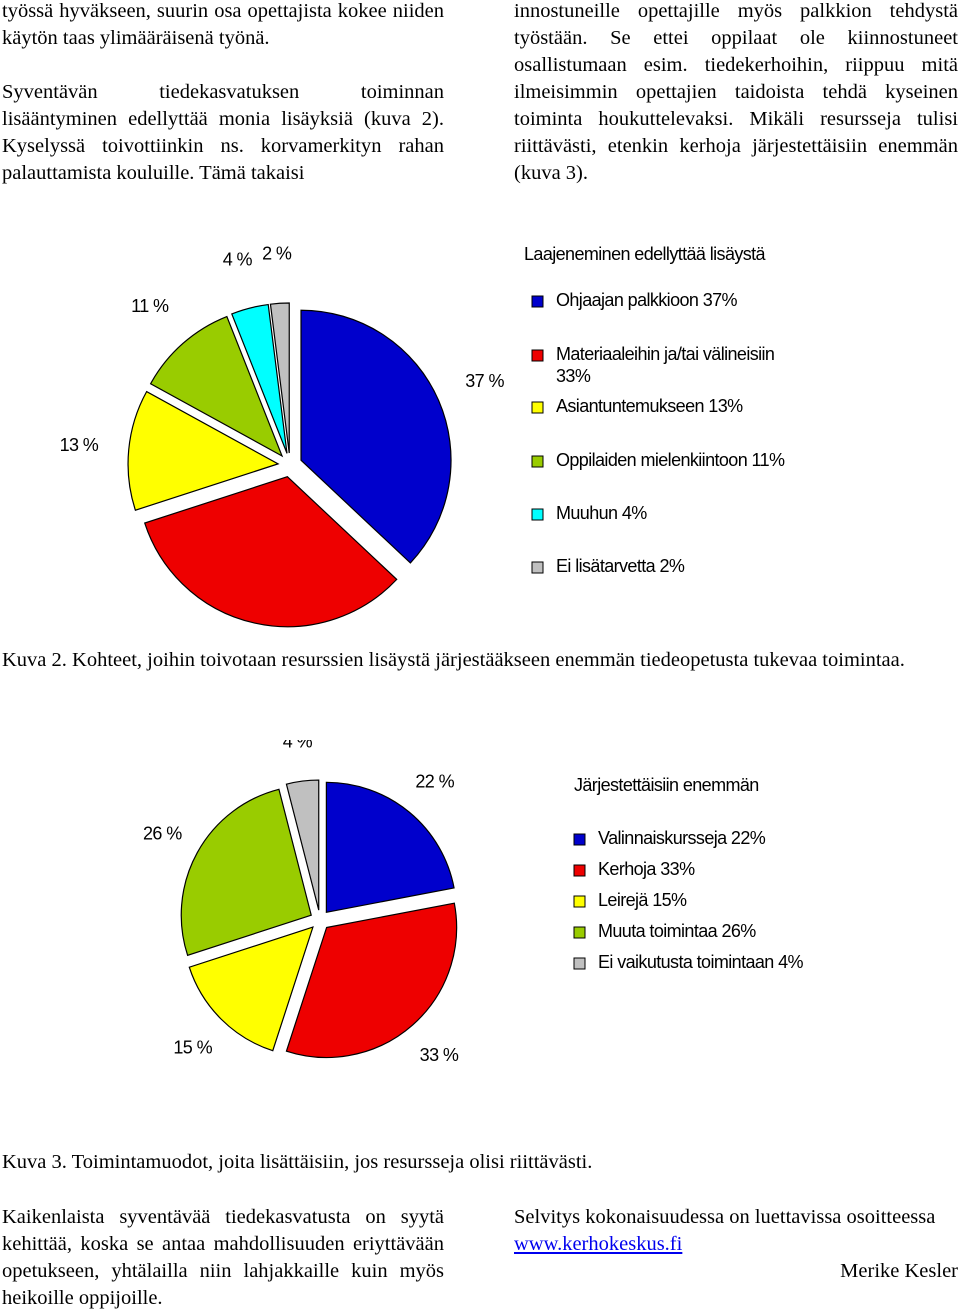  What do you see at coordinates (677, 931) in the screenshot?
I see `legend-entry: Muuta toimintaa 26%` at bounding box center [677, 931].